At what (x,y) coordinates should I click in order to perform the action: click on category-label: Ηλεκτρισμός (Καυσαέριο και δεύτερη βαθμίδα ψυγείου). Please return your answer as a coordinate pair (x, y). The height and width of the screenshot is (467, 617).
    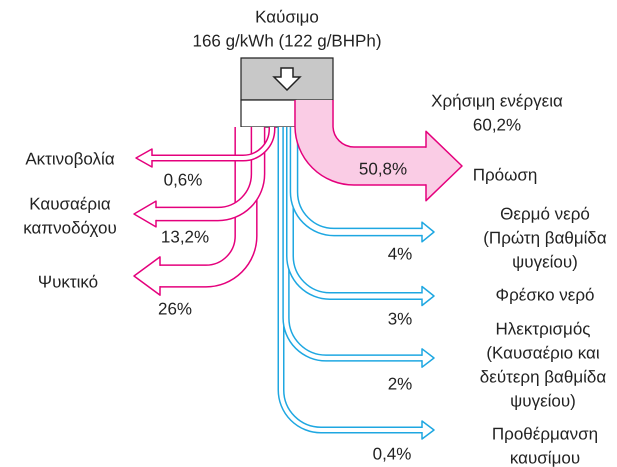
    Looking at the image, I should click on (543, 365).